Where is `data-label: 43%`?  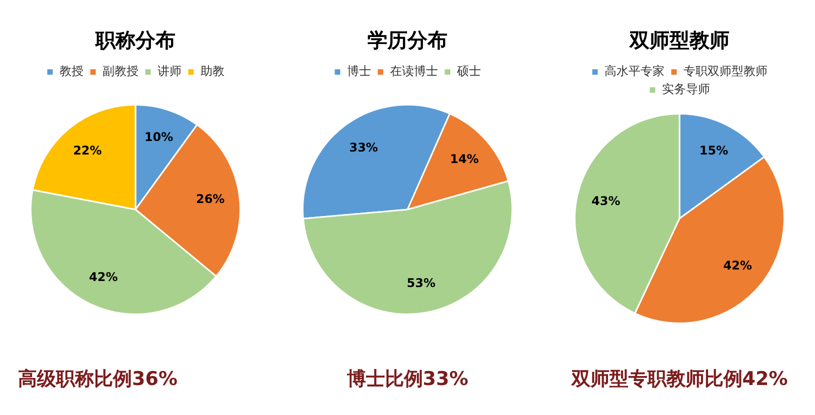 data-label: 43% is located at coordinates (606, 201).